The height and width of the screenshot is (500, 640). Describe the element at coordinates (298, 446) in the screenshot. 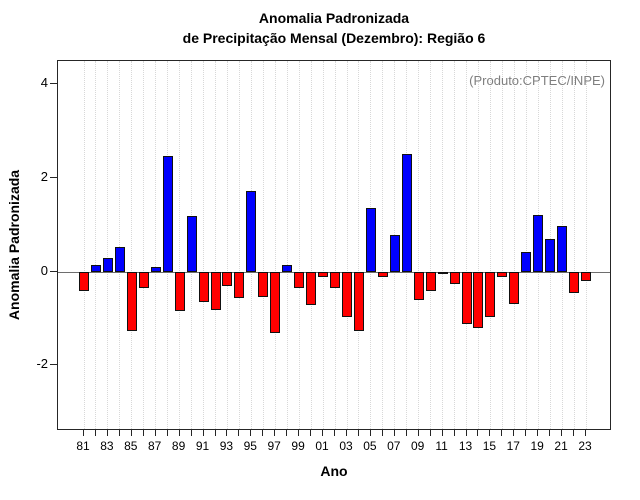

I see `x-tick-label-99: 99` at that location.